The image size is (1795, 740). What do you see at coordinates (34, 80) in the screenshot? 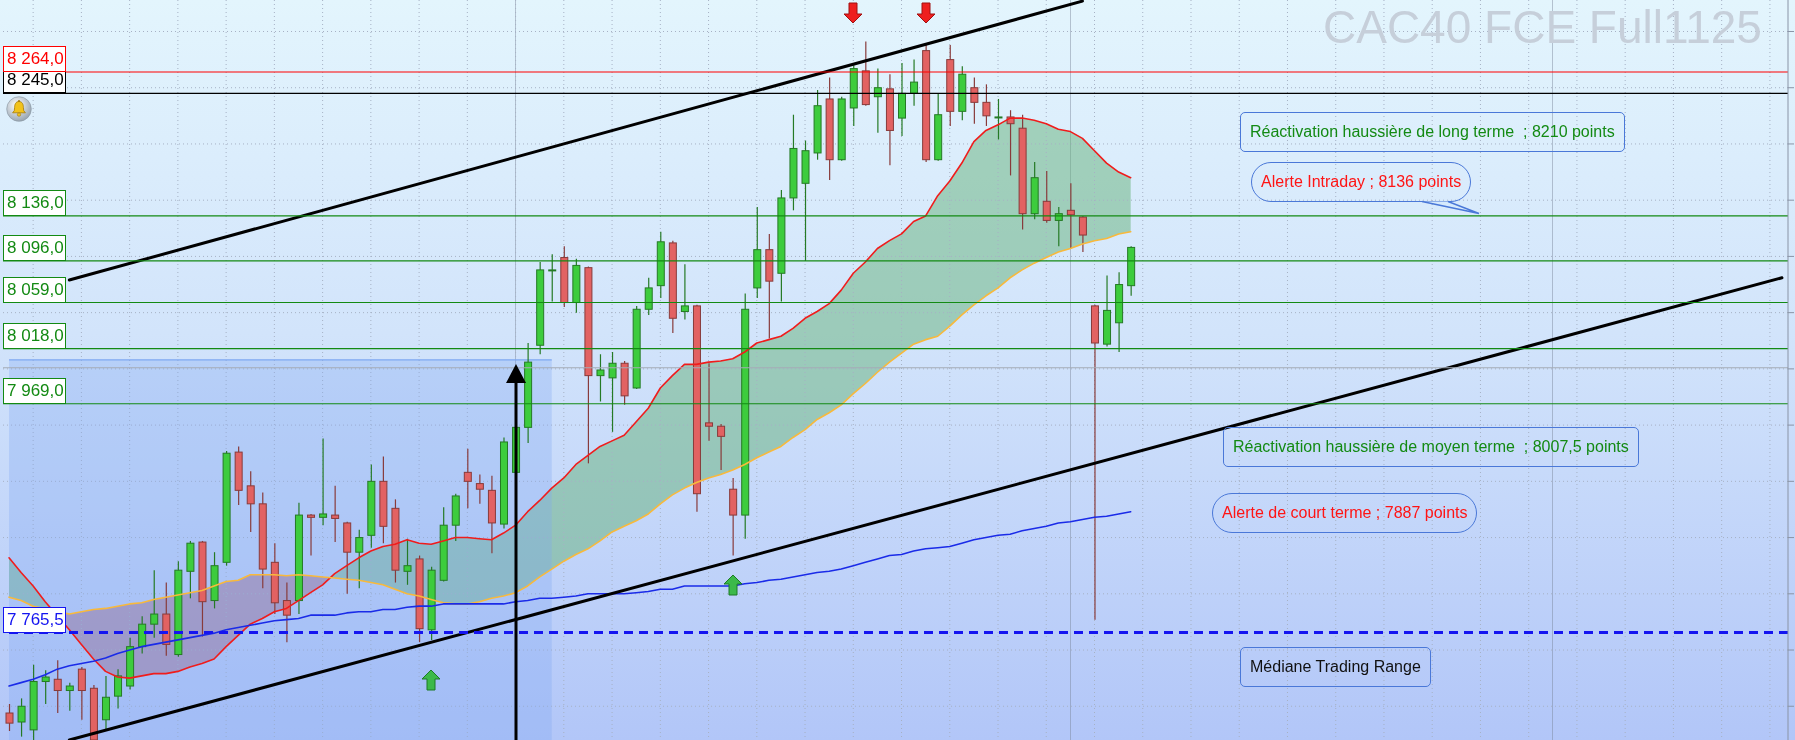
I see `ref-line-label: 8 245,0` at bounding box center [34, 80].